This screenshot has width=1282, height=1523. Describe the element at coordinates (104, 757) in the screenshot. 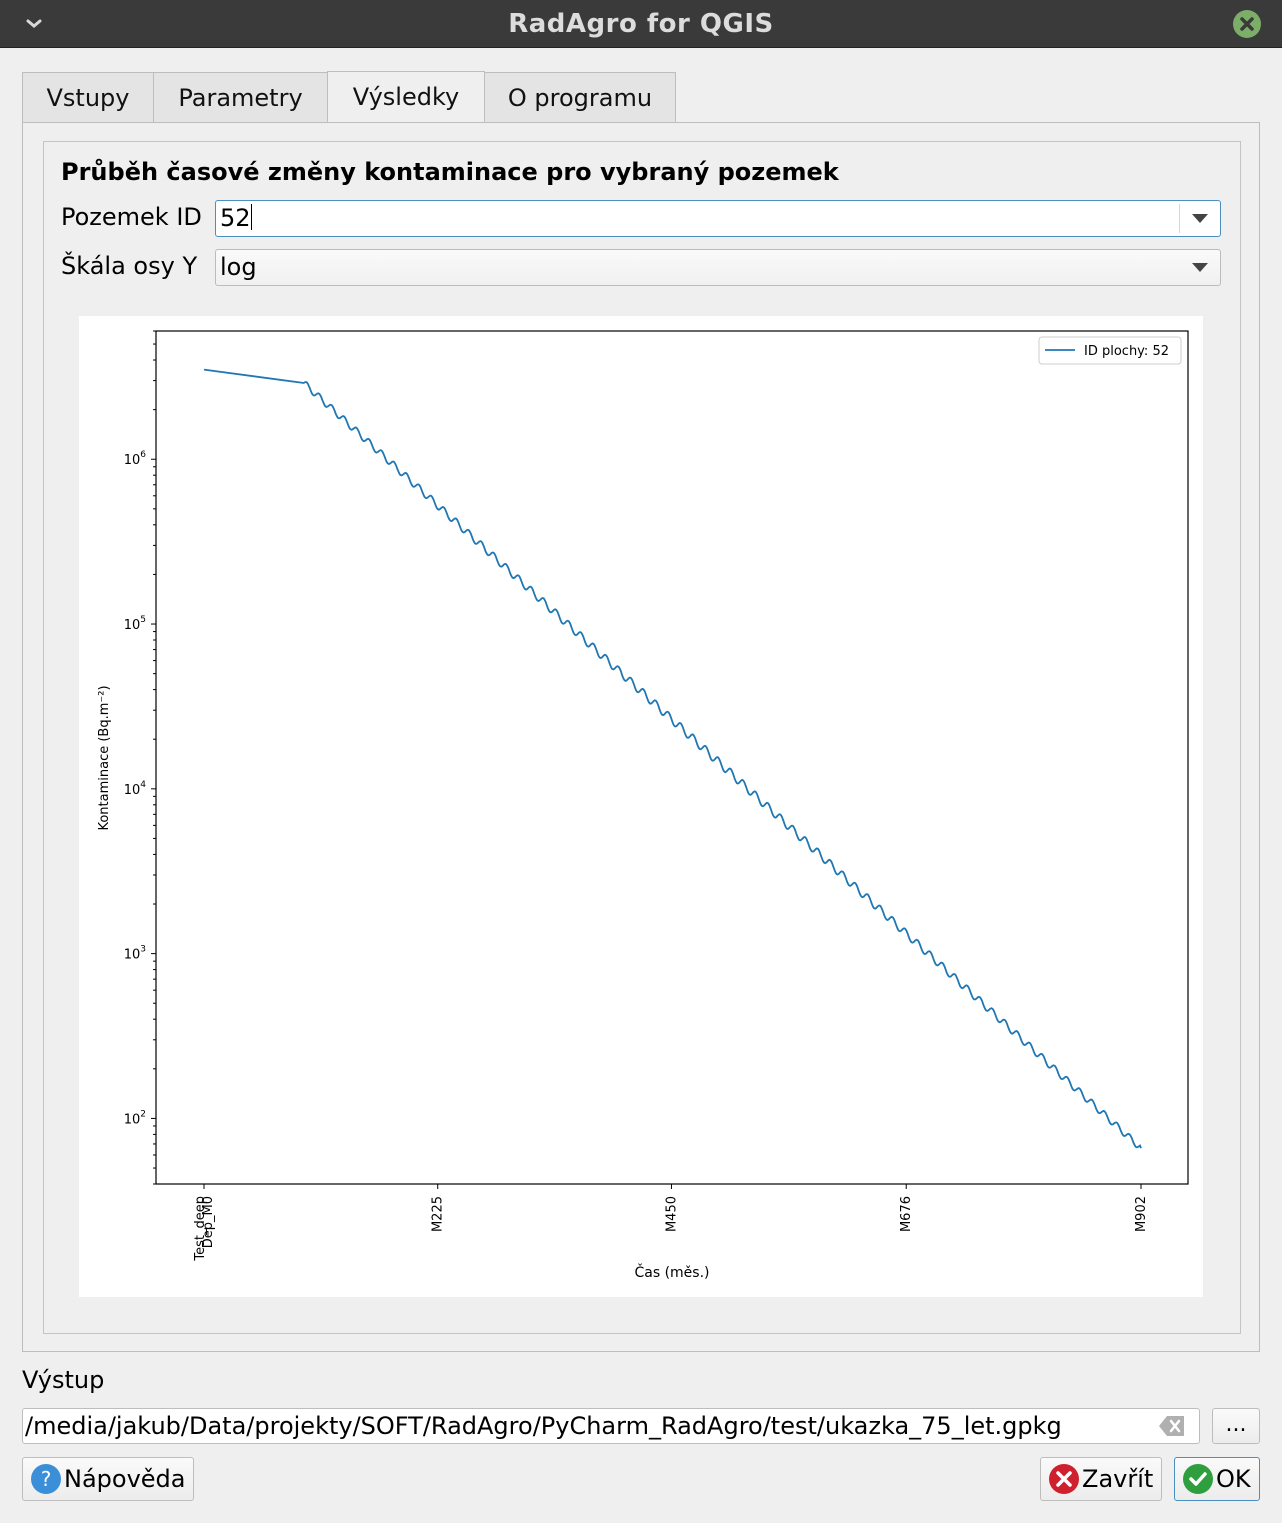

I see `y-axis-label: Kontaminace (Bq.m⁻²)` at that location.